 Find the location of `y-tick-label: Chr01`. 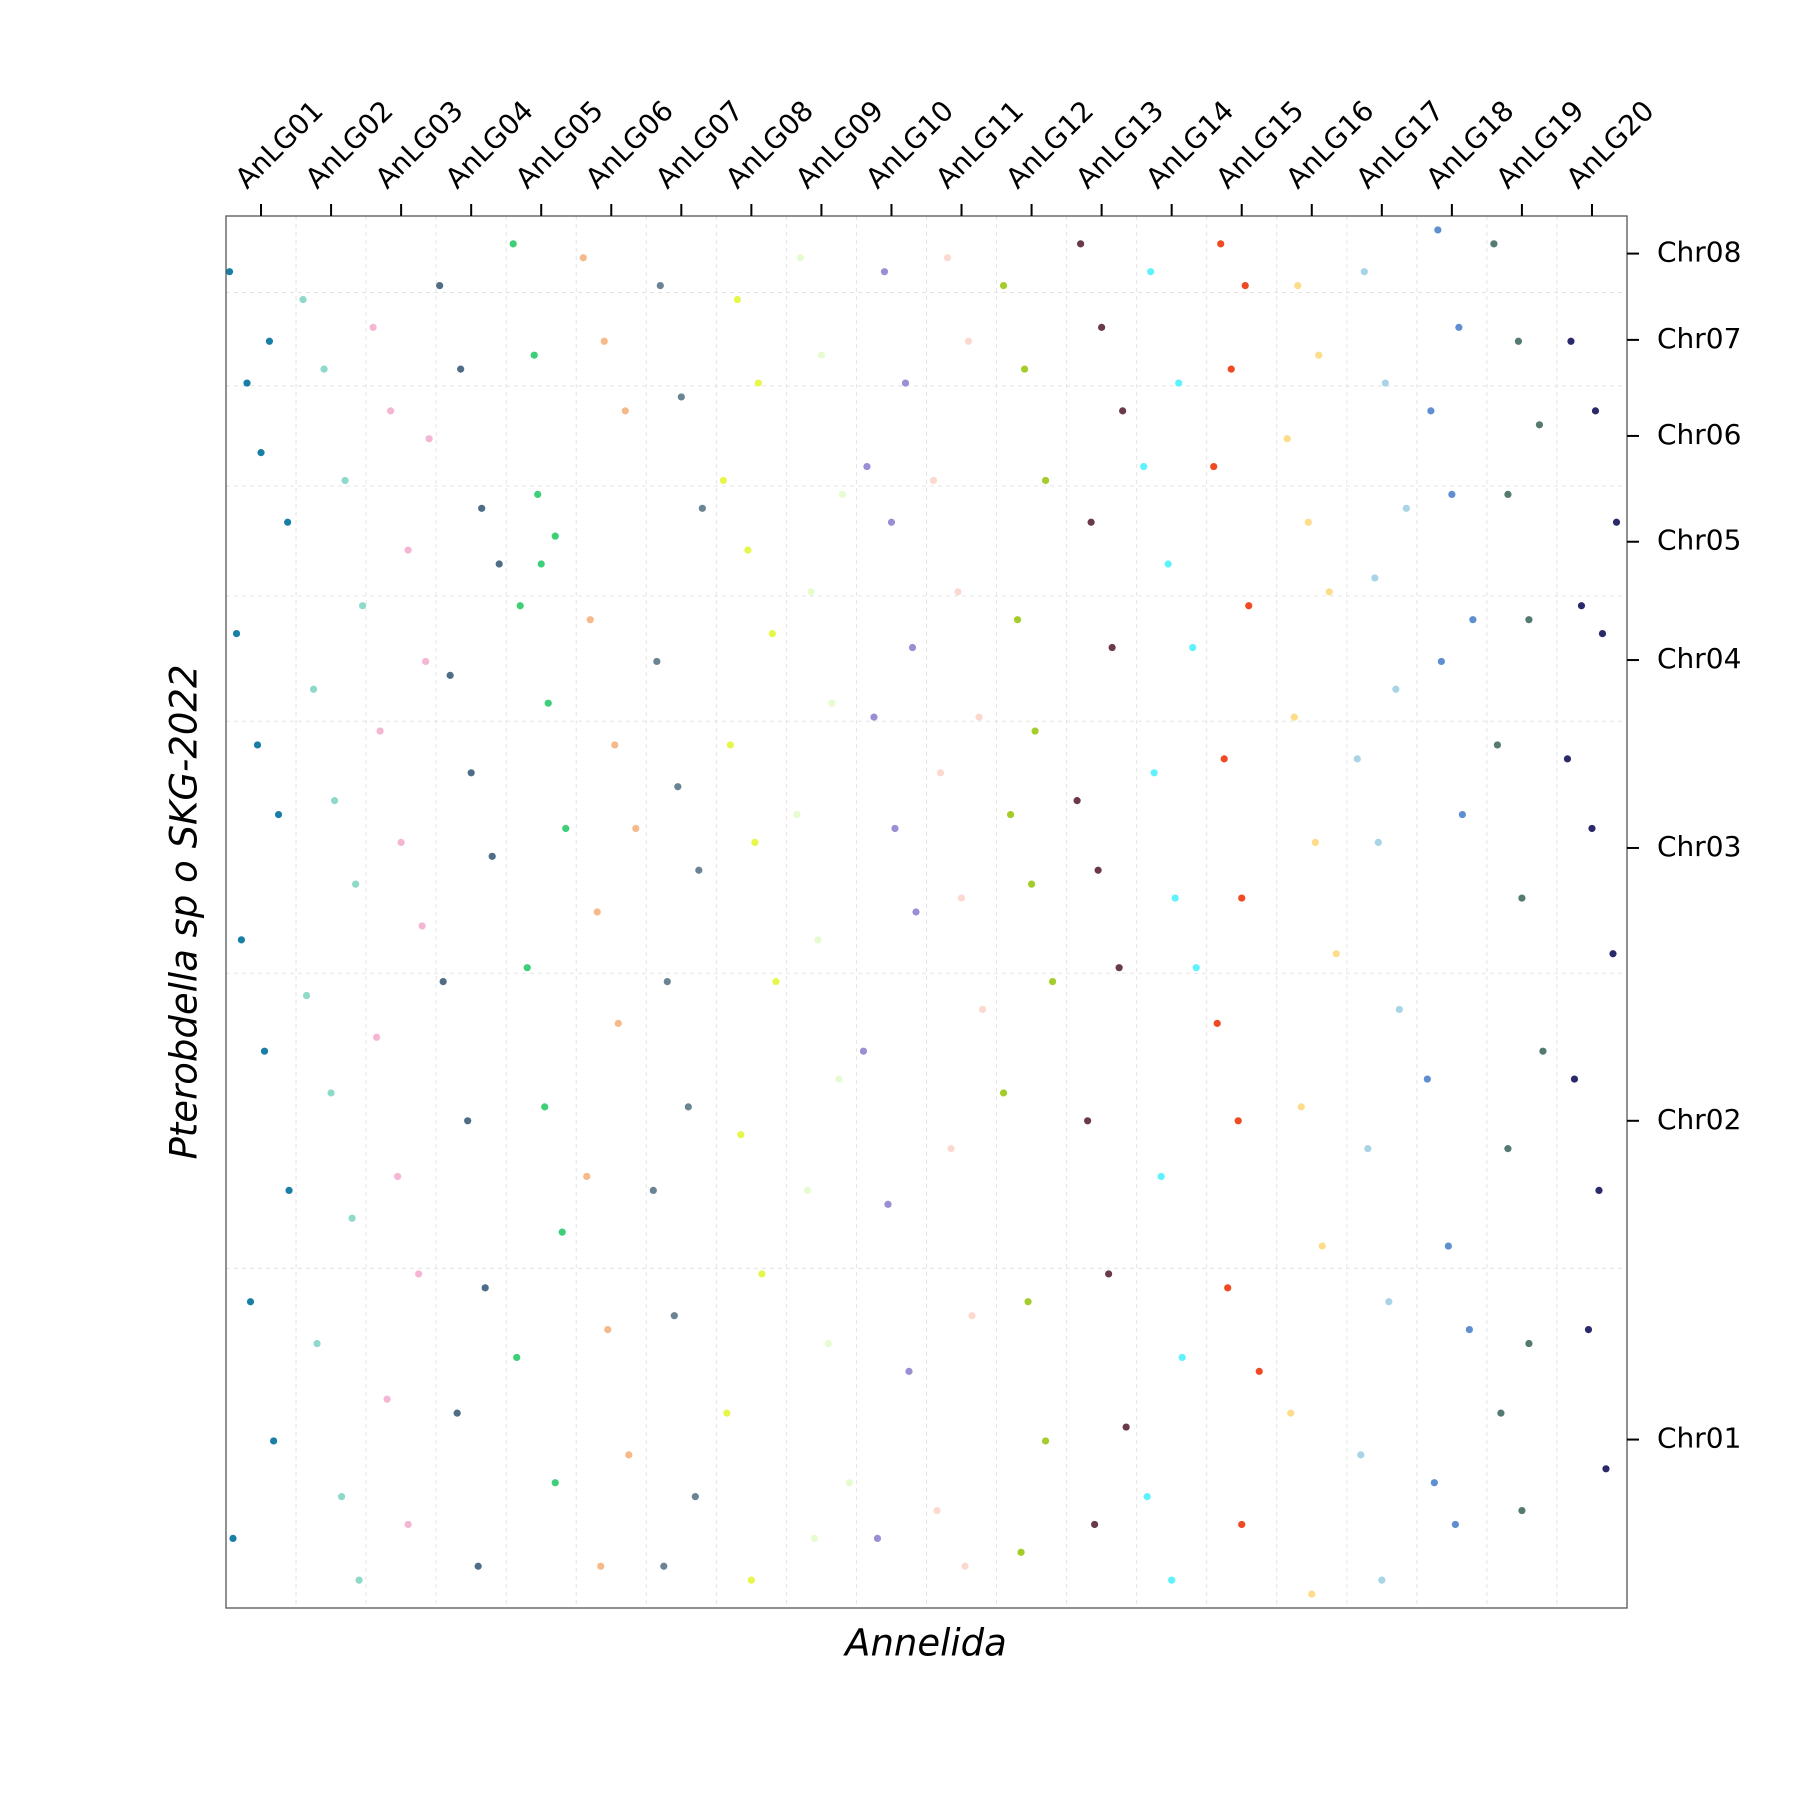

y-tick-label: Chr01 is located at coordinates (1699, 1438).